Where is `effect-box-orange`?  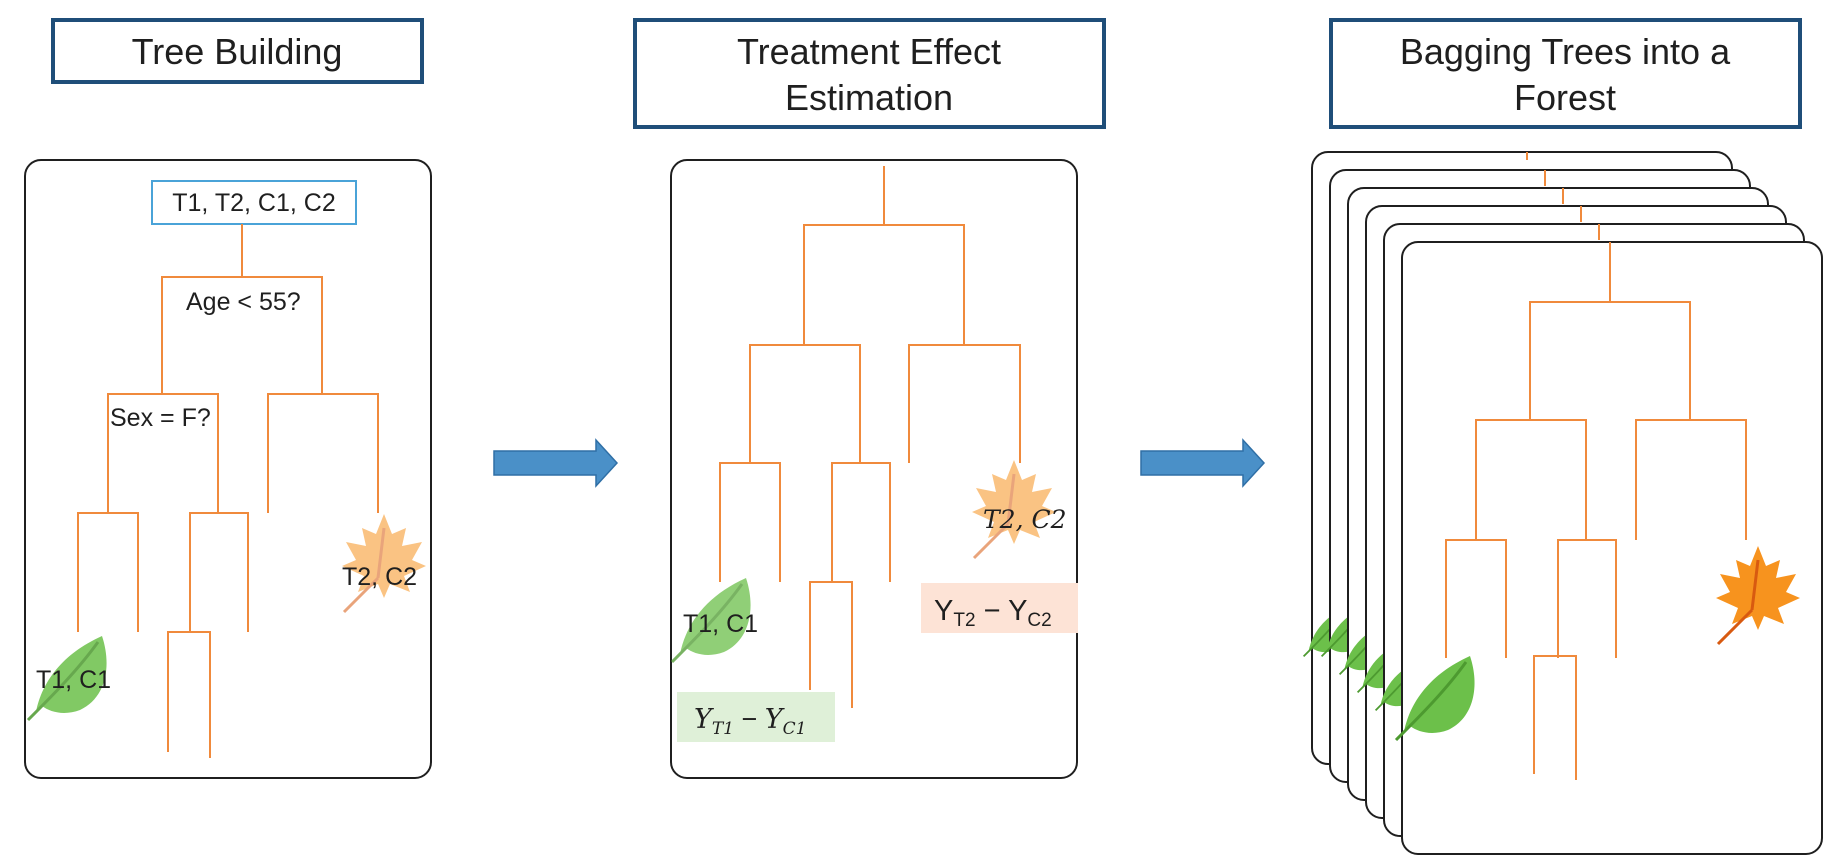
effect-box-orange is located at coordinates (999, 608).